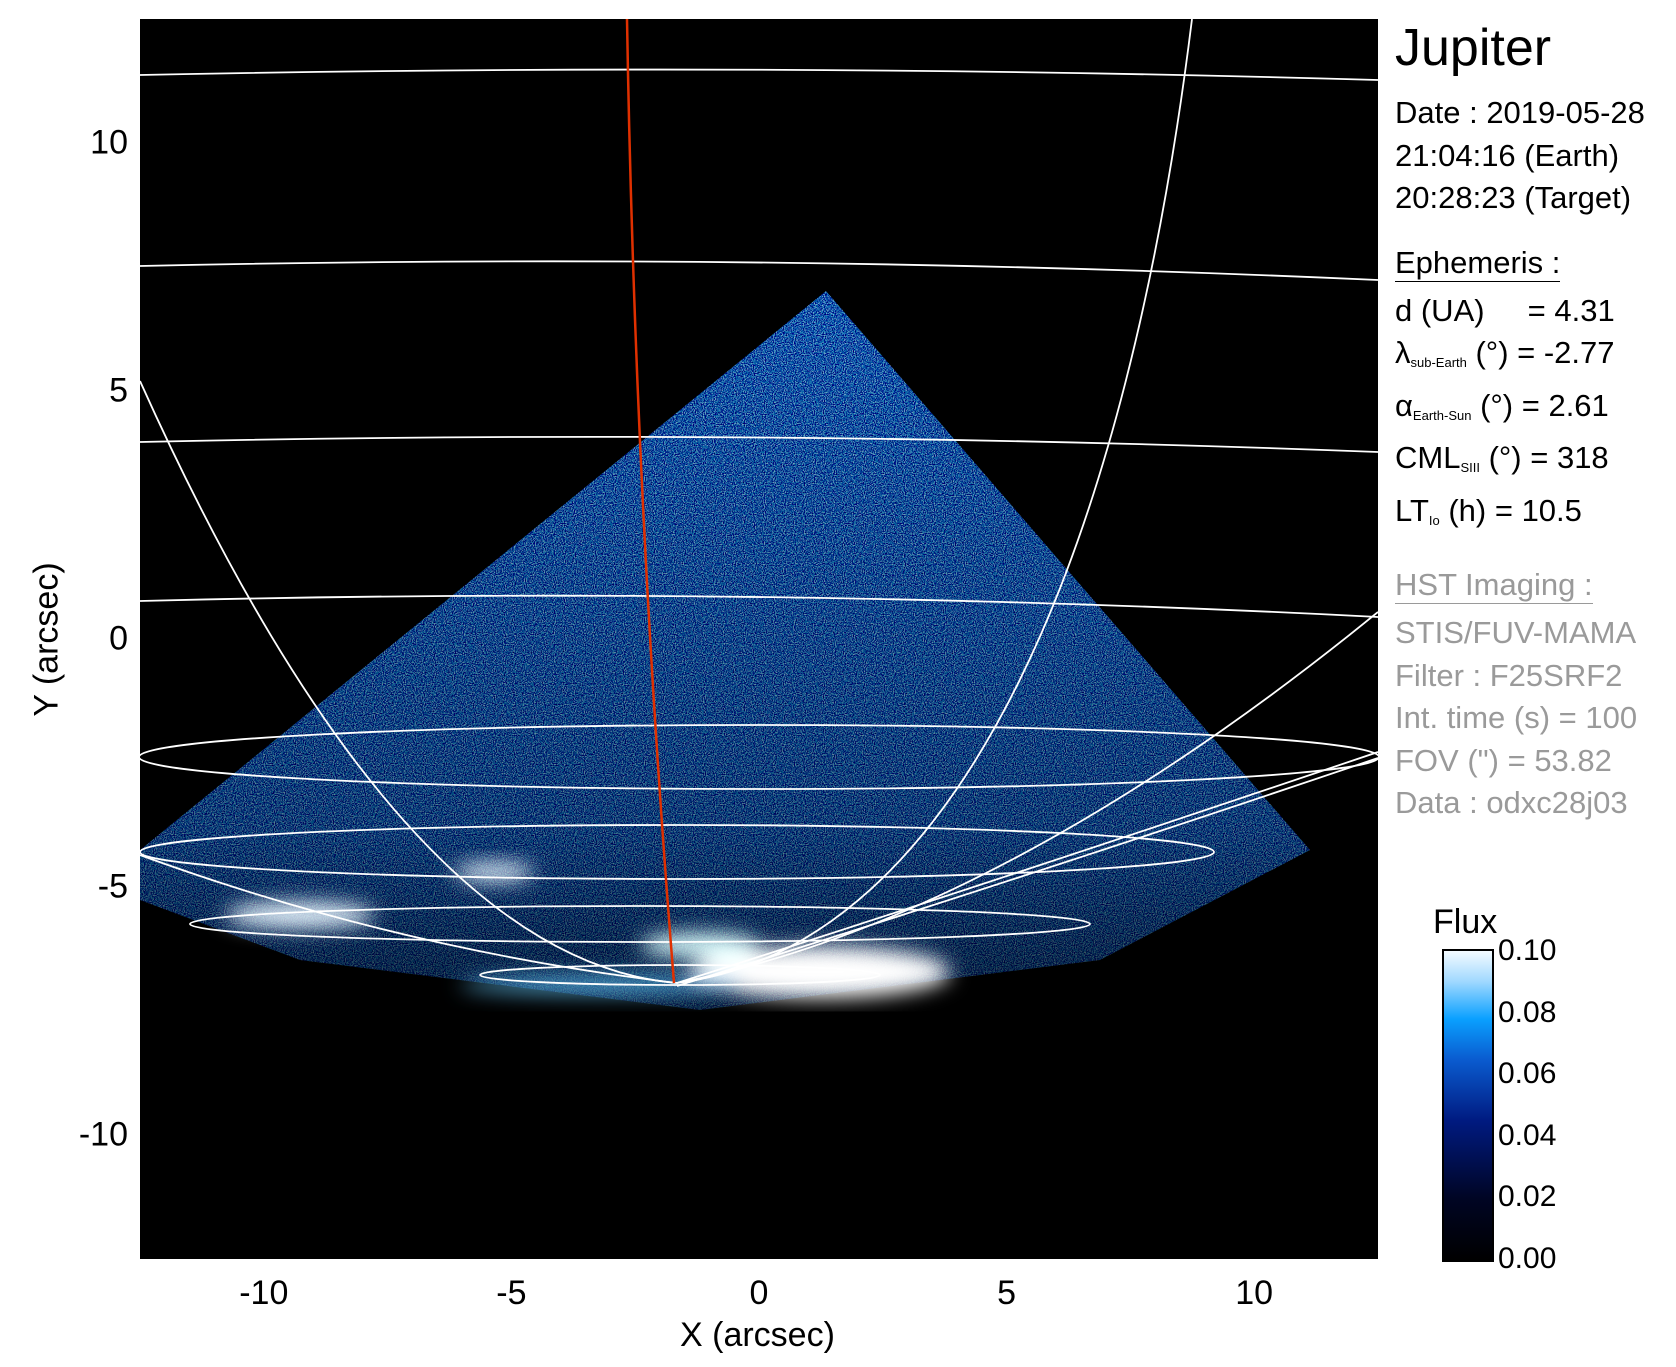 The width and height of the screenshot is (1676, 1367). Describe the element at coordinates (1527, 1258) in the screenshot. I see `colorbar-tick-label: 0.00` at that location.